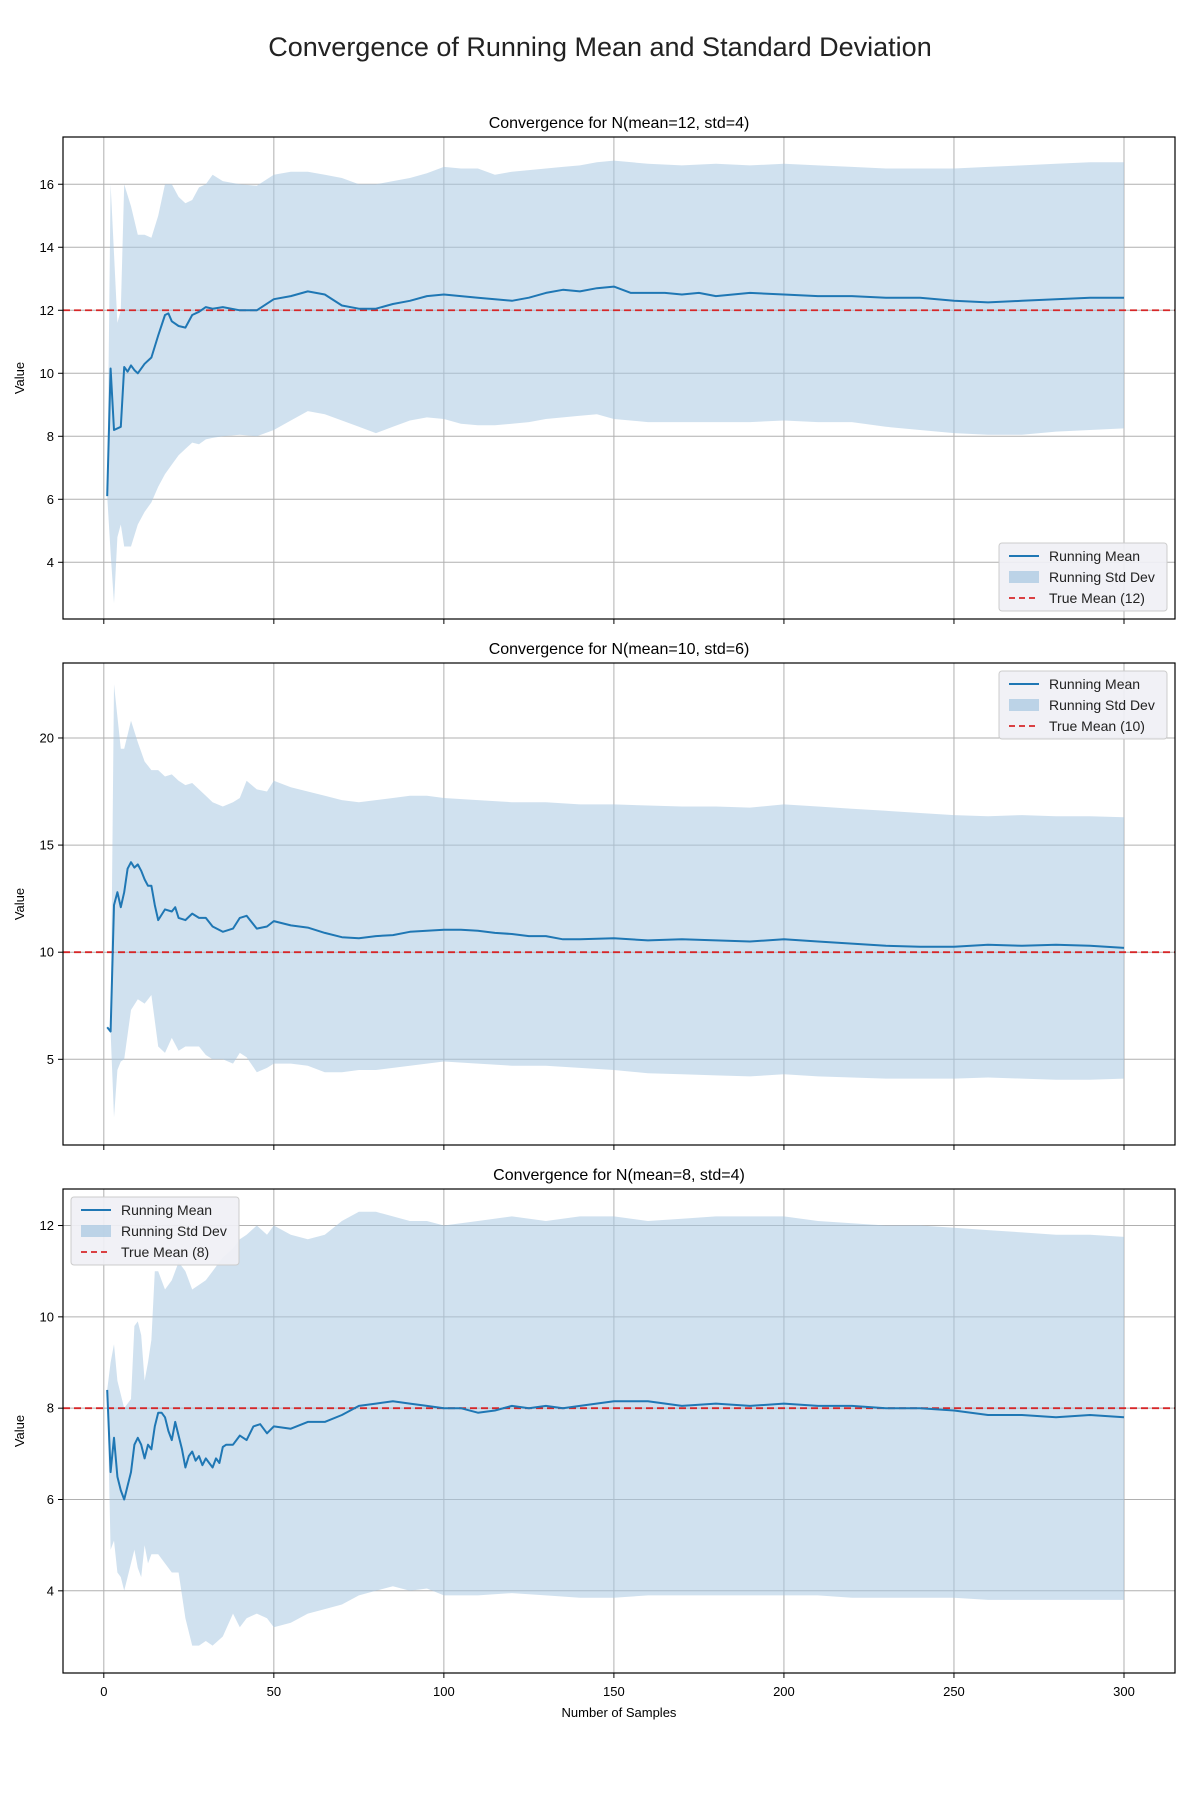 Image resolution: width=1200 pixels, height=1800 pixels. Describe the element at coordinates (619, 649) in the screenshot. I see `chart-title: Convergence for N(mean=10, std=6)` at that location.